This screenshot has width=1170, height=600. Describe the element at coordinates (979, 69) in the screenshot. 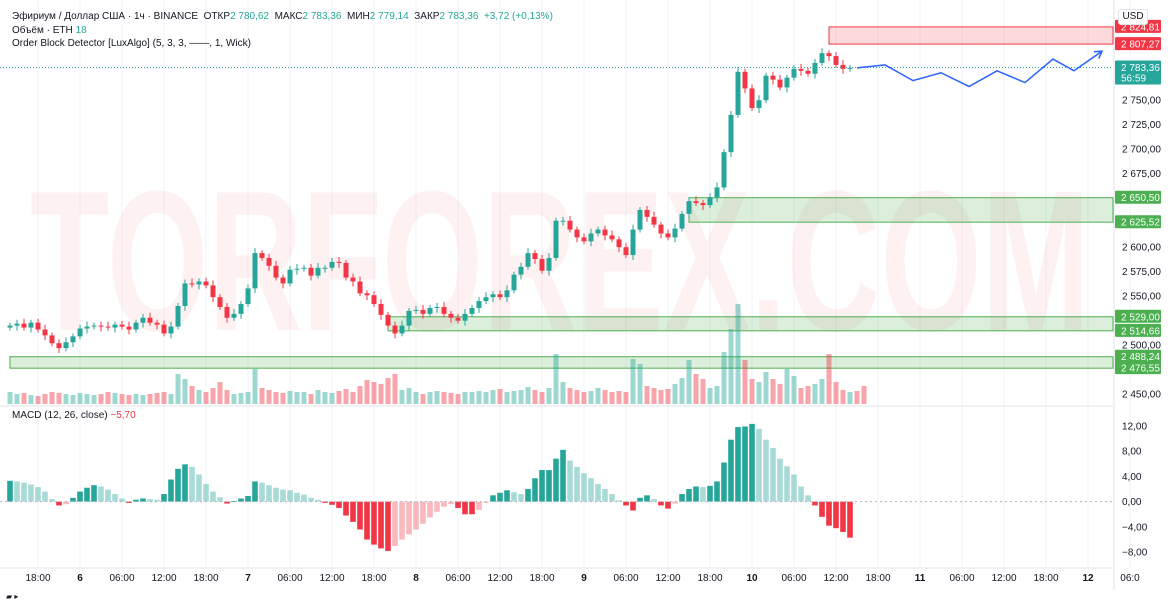

I see `forecast-path` at that location.